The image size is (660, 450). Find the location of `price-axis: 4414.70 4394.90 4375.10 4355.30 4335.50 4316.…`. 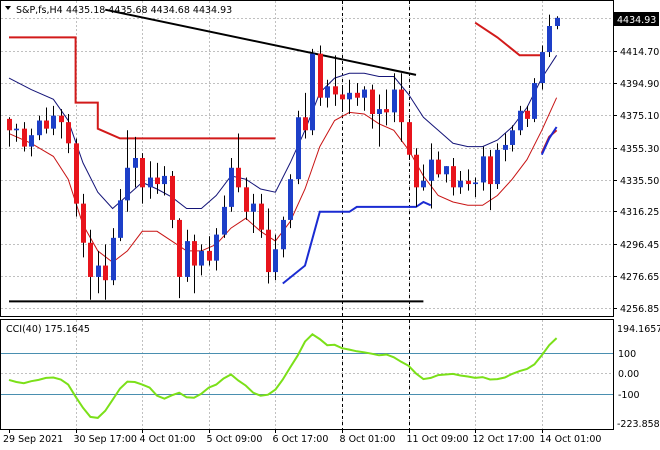

price-axis: 4414.70 4394.90 4375.10 4355.30 4335.50 4316.… is located at coordinates (636, 166).